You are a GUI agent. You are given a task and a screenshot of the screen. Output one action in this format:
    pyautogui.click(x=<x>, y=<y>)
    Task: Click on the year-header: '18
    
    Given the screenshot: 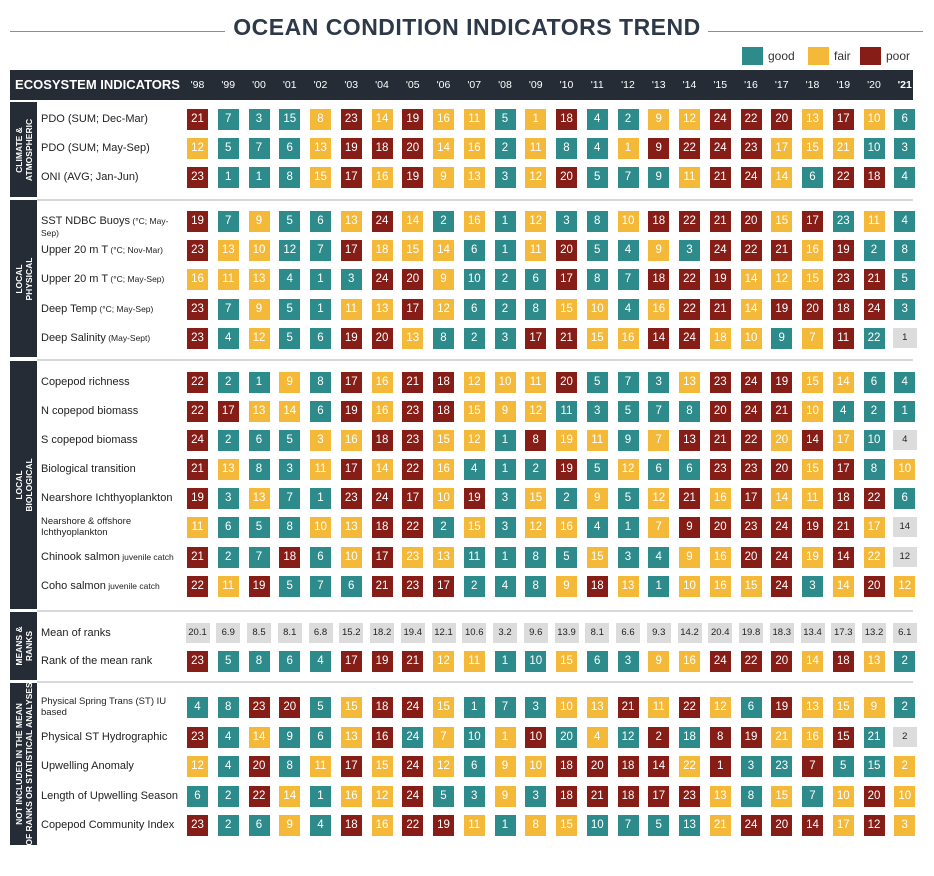 What is the action you would take?
    pyautogui.click(x=812, y=85)
    